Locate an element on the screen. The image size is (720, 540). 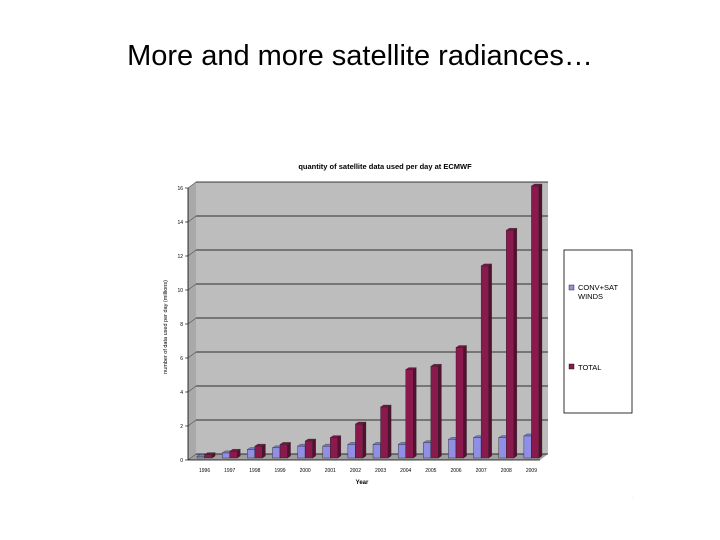
x-tick-label: 1997 is located at coordinates (229, 471).